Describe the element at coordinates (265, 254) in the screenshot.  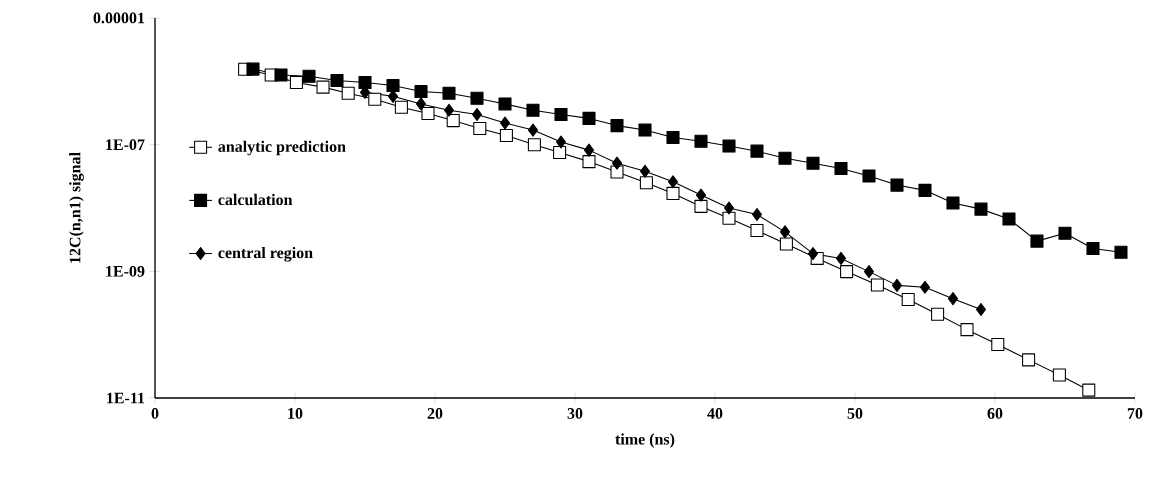
I see `legend-label: central region` at that location.